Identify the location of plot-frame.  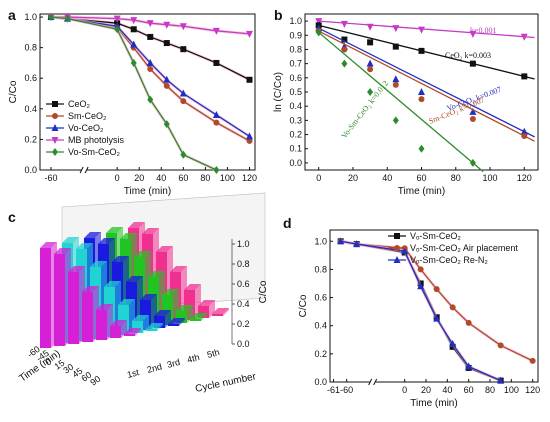
(434, 306).